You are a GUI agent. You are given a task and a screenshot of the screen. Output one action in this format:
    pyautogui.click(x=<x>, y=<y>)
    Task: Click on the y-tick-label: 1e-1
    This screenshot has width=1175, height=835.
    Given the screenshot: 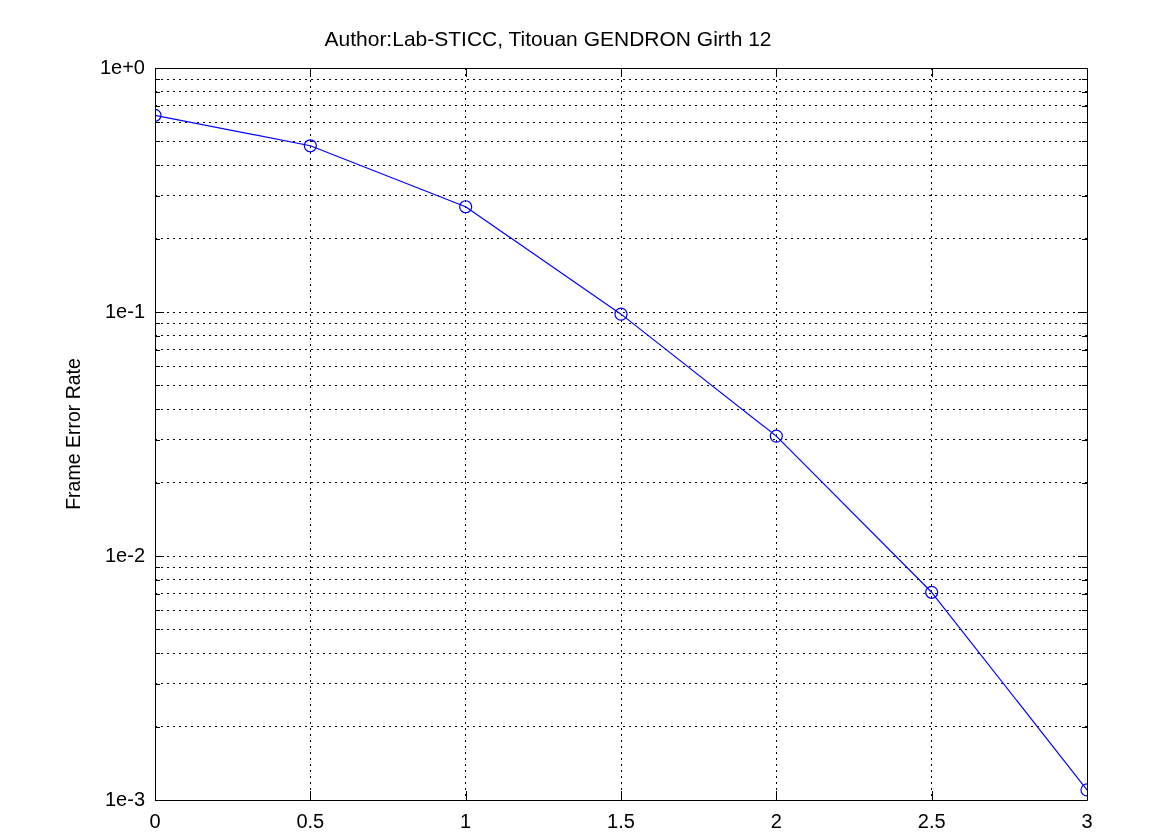 What is the action you would take?
    pyautogui.click(x=124, y=310)
    